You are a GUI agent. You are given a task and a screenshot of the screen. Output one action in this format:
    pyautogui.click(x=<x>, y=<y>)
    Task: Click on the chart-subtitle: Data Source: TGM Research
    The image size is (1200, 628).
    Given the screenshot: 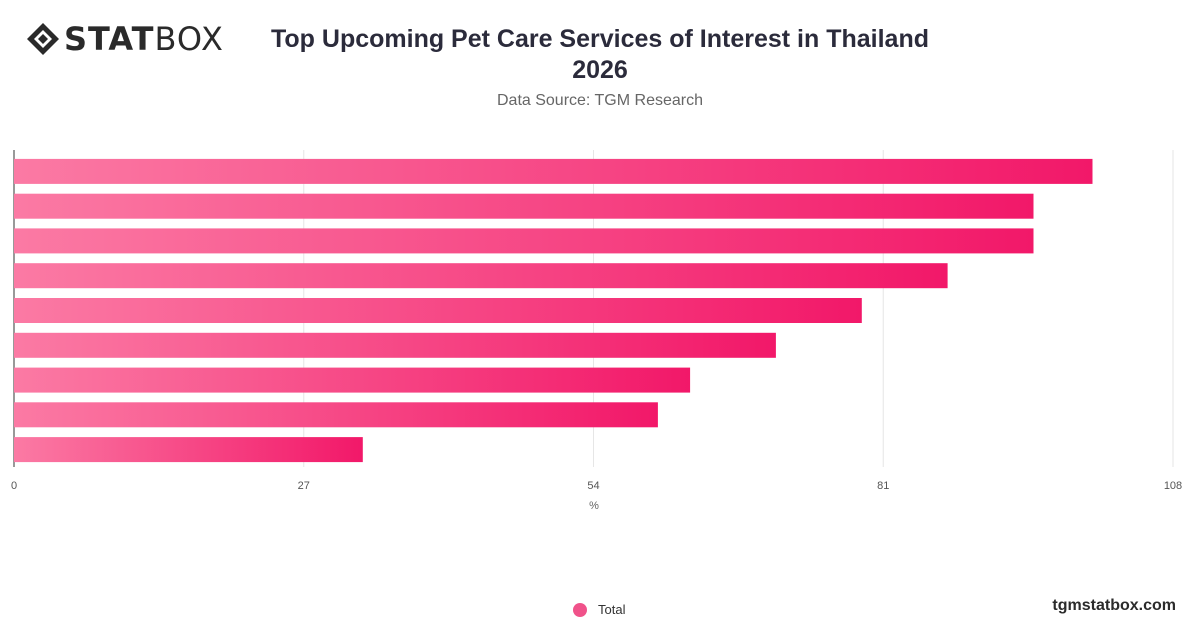 What is the action you would take?
    pyautogui.click(x=599, y=100)
    